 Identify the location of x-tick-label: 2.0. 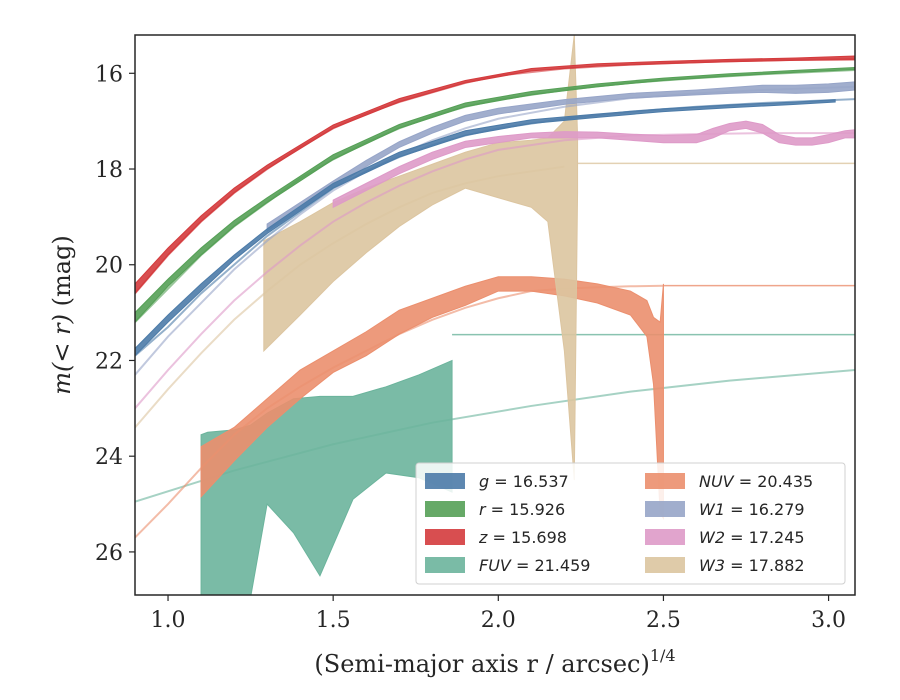
(498, 620).